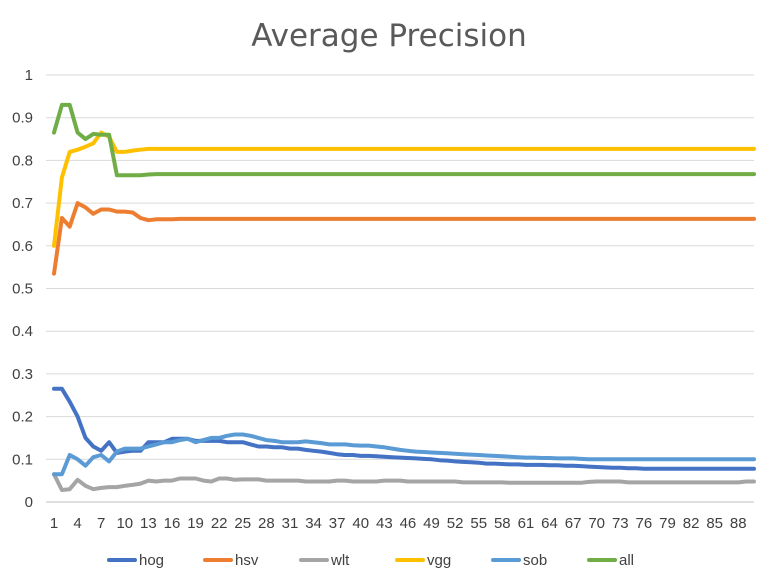  Describe the element at coordinates (502, 523) in the screenshot. I see `x-tick-label: 58` at that location.